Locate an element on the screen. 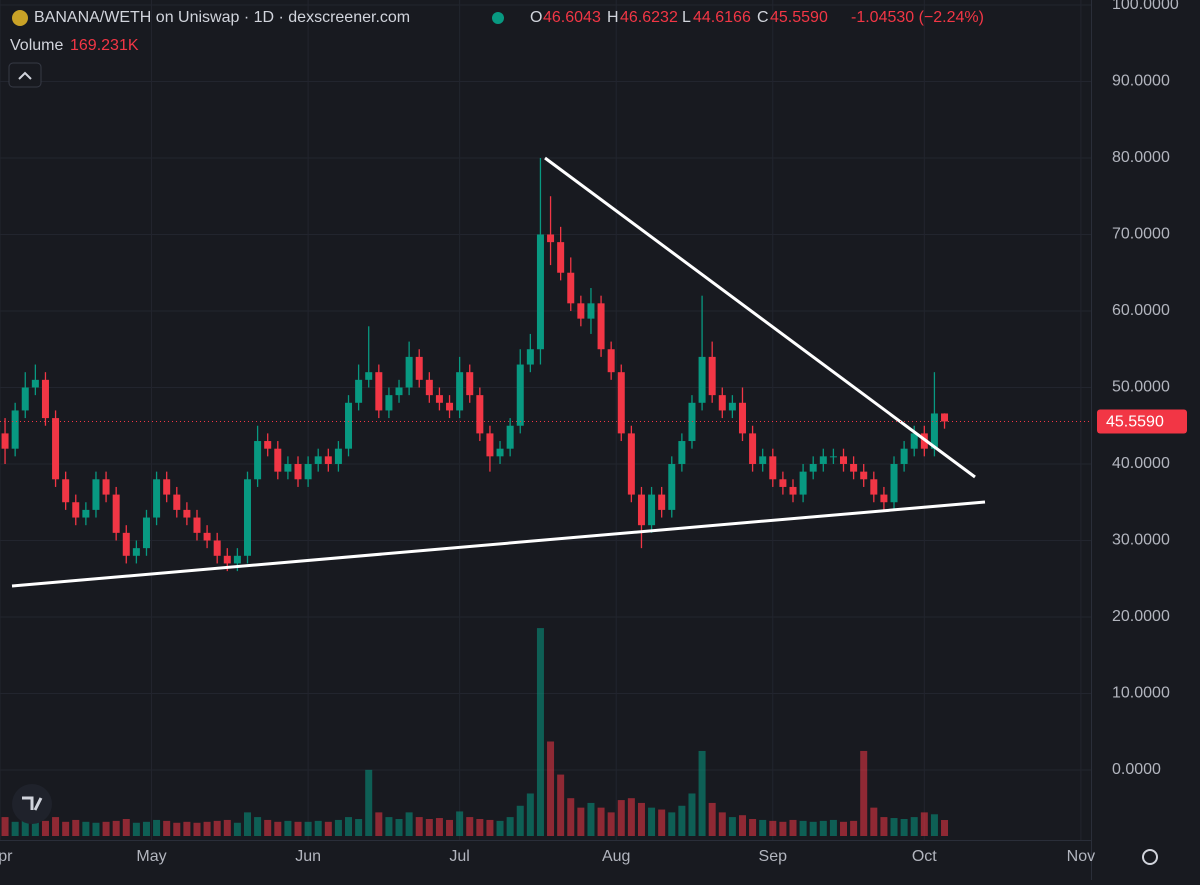  volume-name: Volume is located at coordinates (36, 45).